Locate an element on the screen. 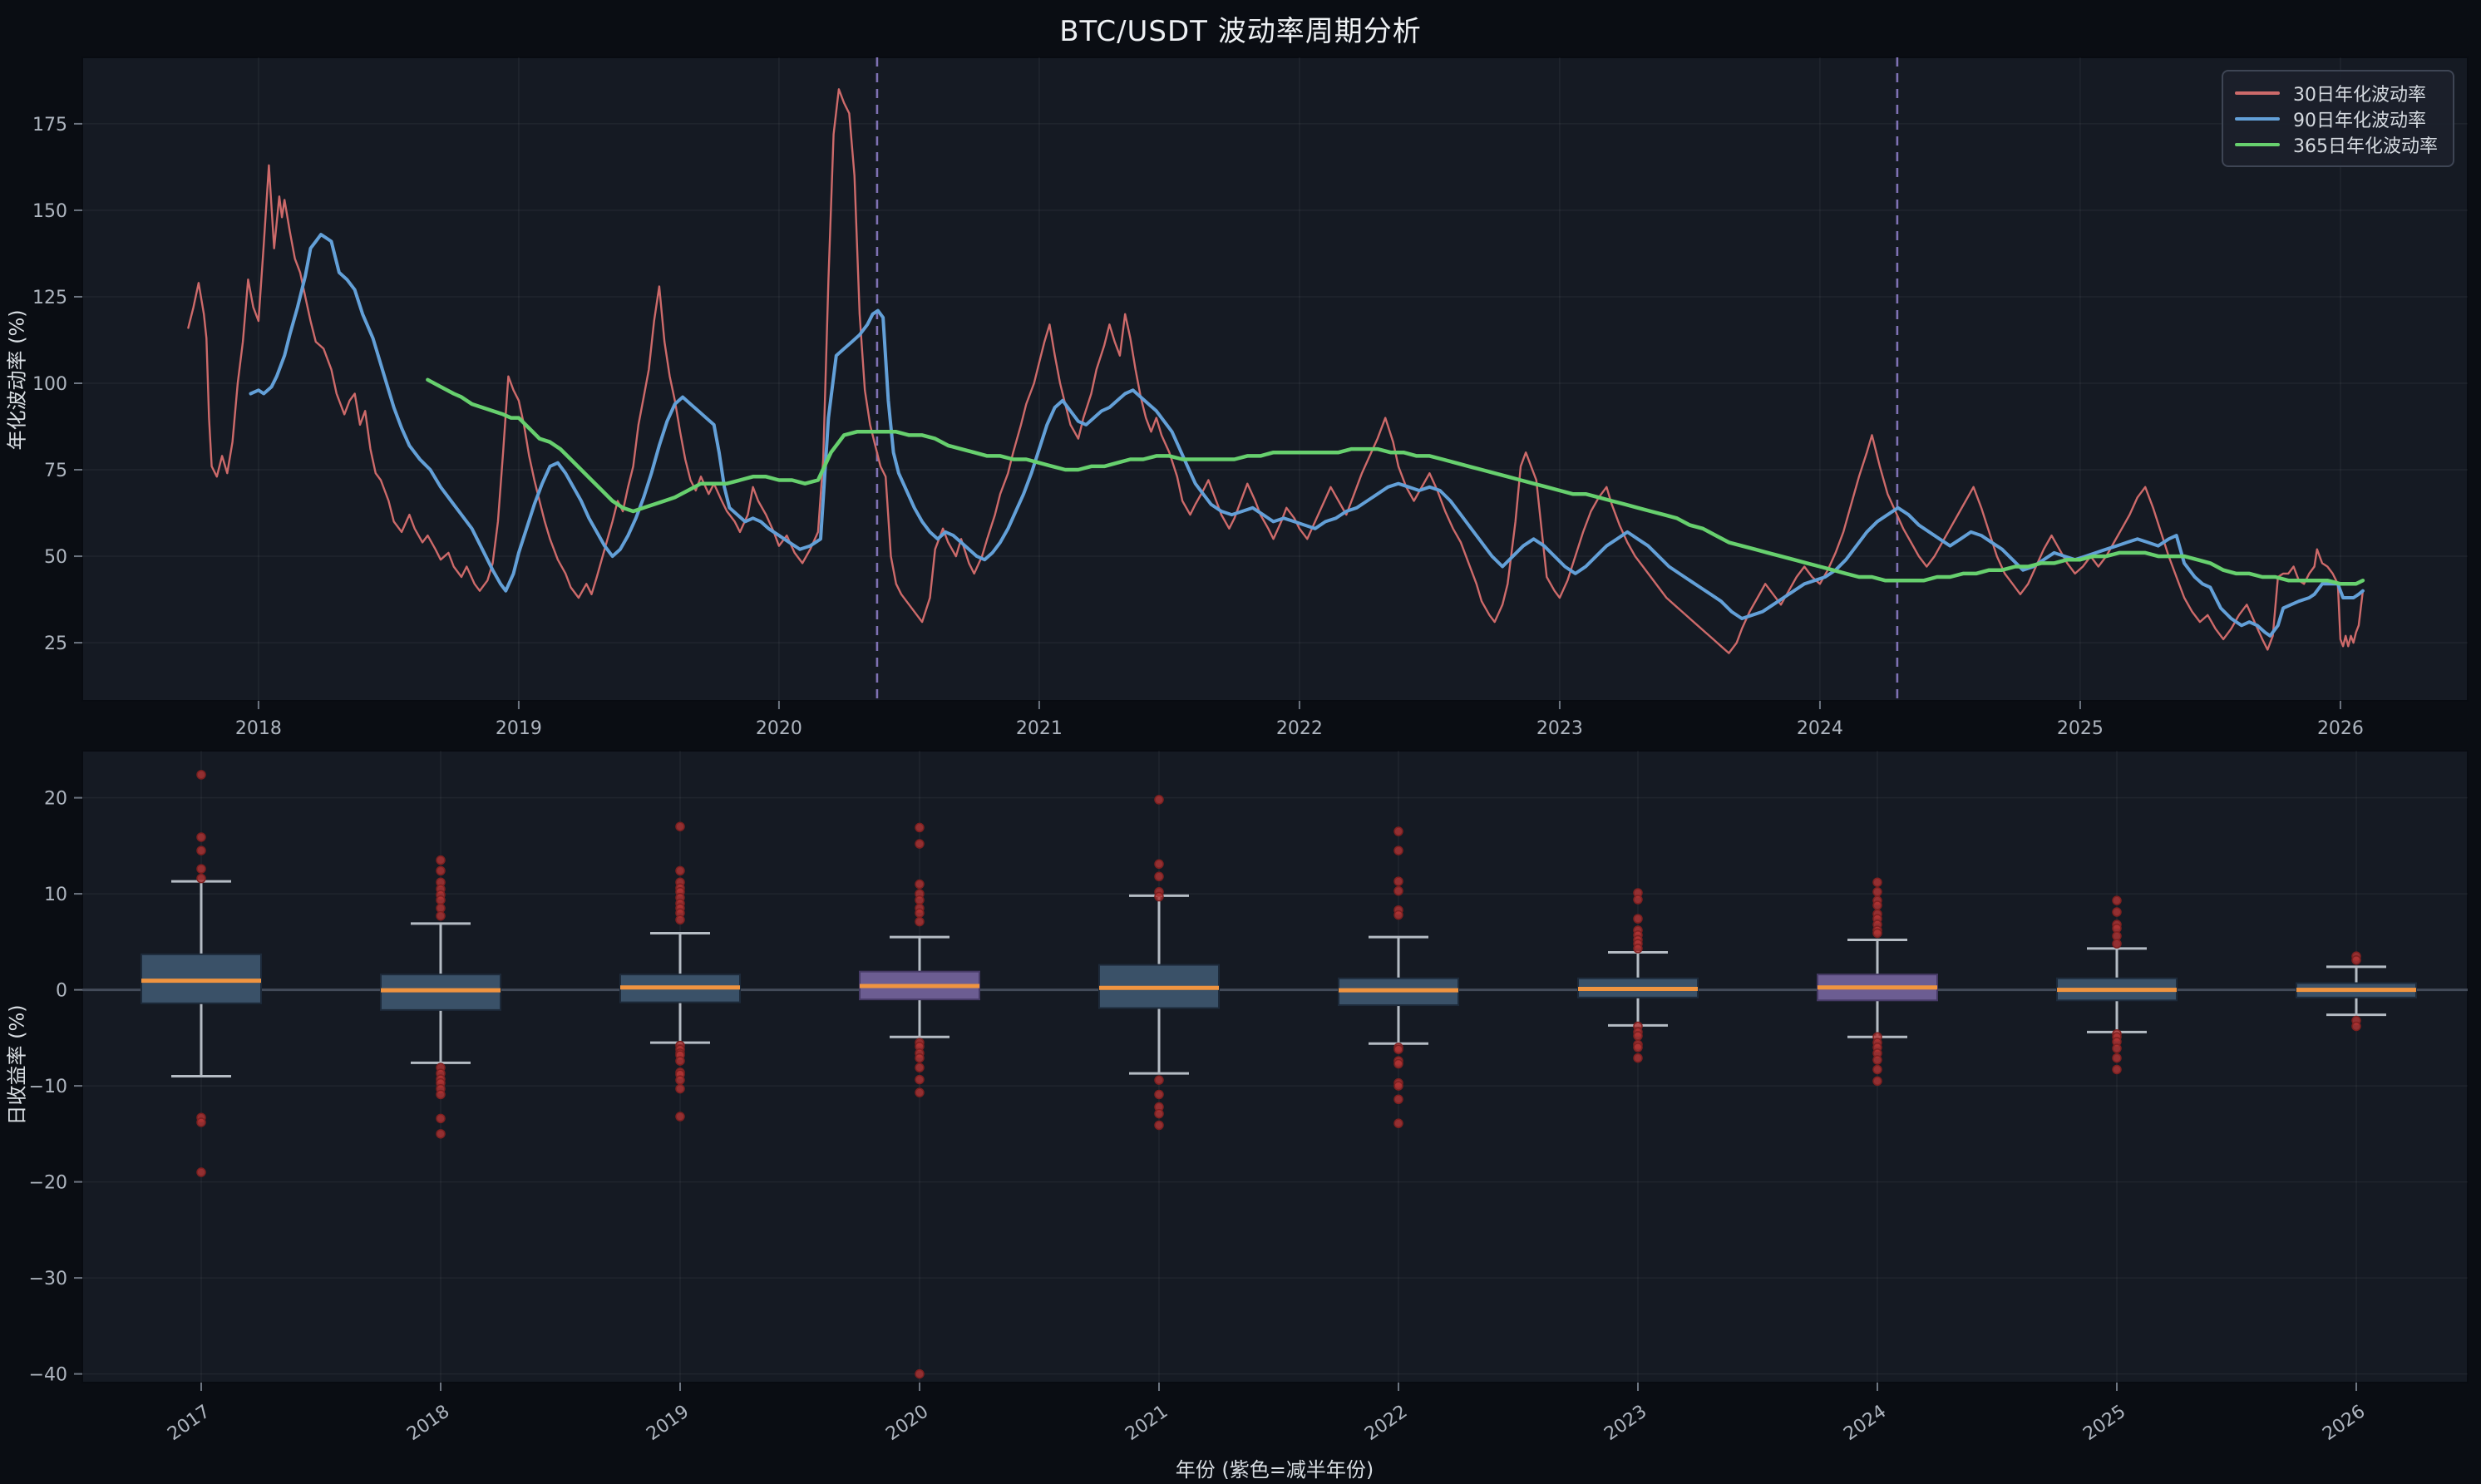 This screenshot has width=2481, height=1484. legend-item-1: 90日年化波动率 is located at coordinates (2337, 118).